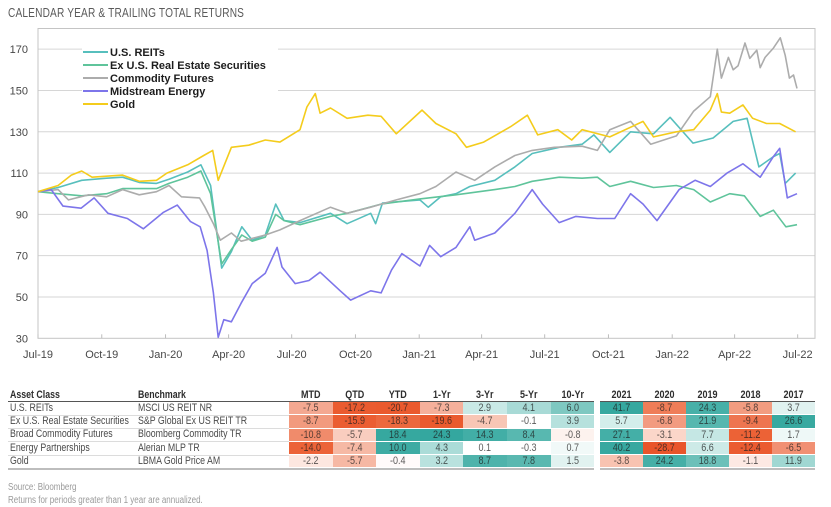 The image size is (831, 507). I want to click on return-cell-2018: -1.1, so click(750, 461).